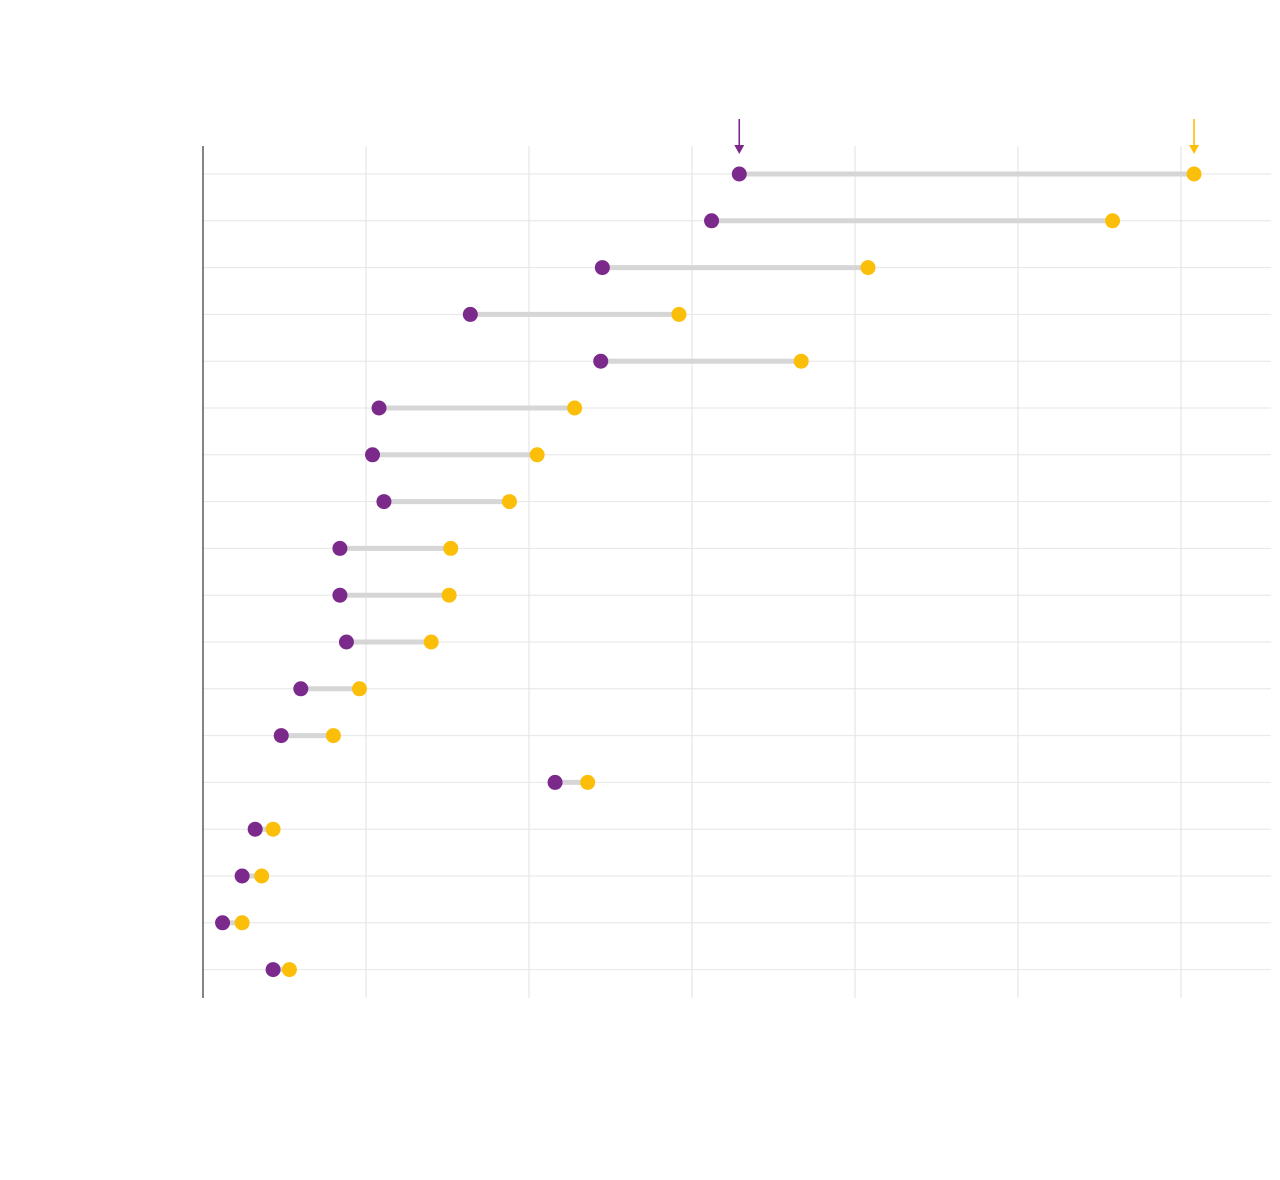 Image resolution: width=1280 pixels, height=1180 pixels. I want to click on series-markers, so click(967, 136).